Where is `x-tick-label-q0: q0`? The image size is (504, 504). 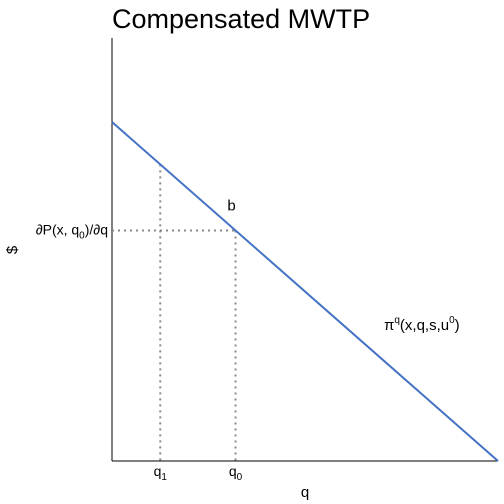 x-tick-label-q0: q0 is located at coordinates (236, 473).